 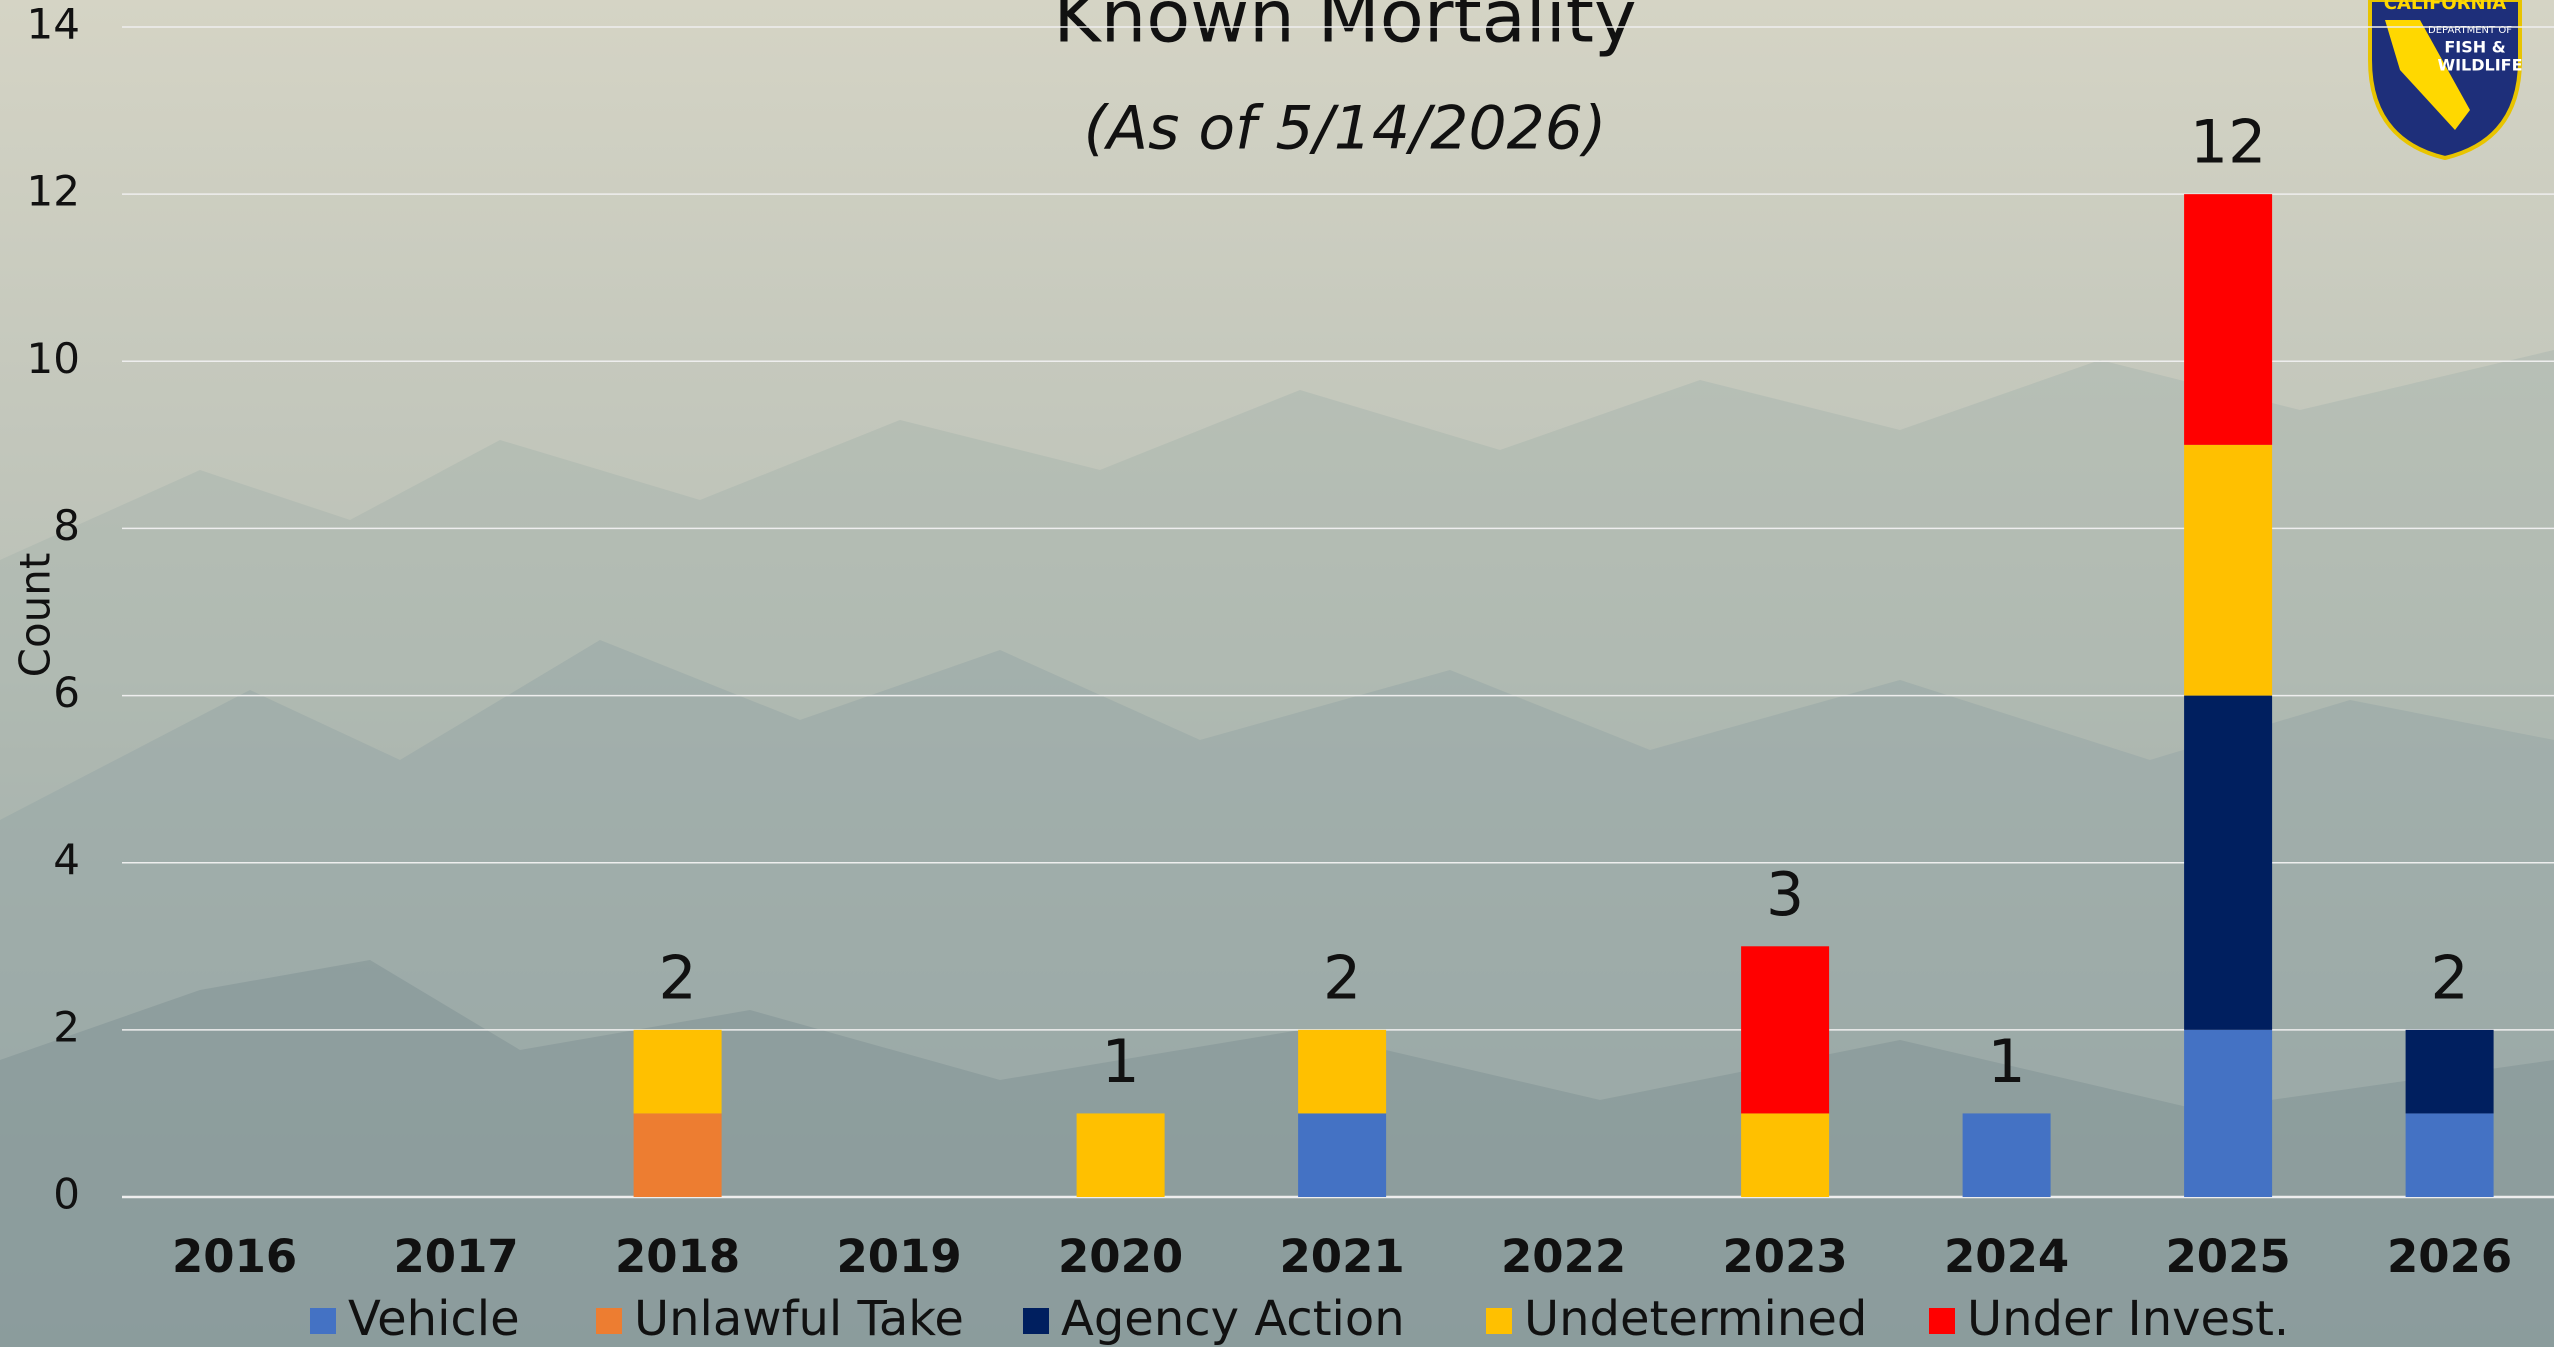 I want to click on logo: CALIFORNIA DEPARTMENT OF FISH & WILDLIFE, so click(x=2445, y=80).